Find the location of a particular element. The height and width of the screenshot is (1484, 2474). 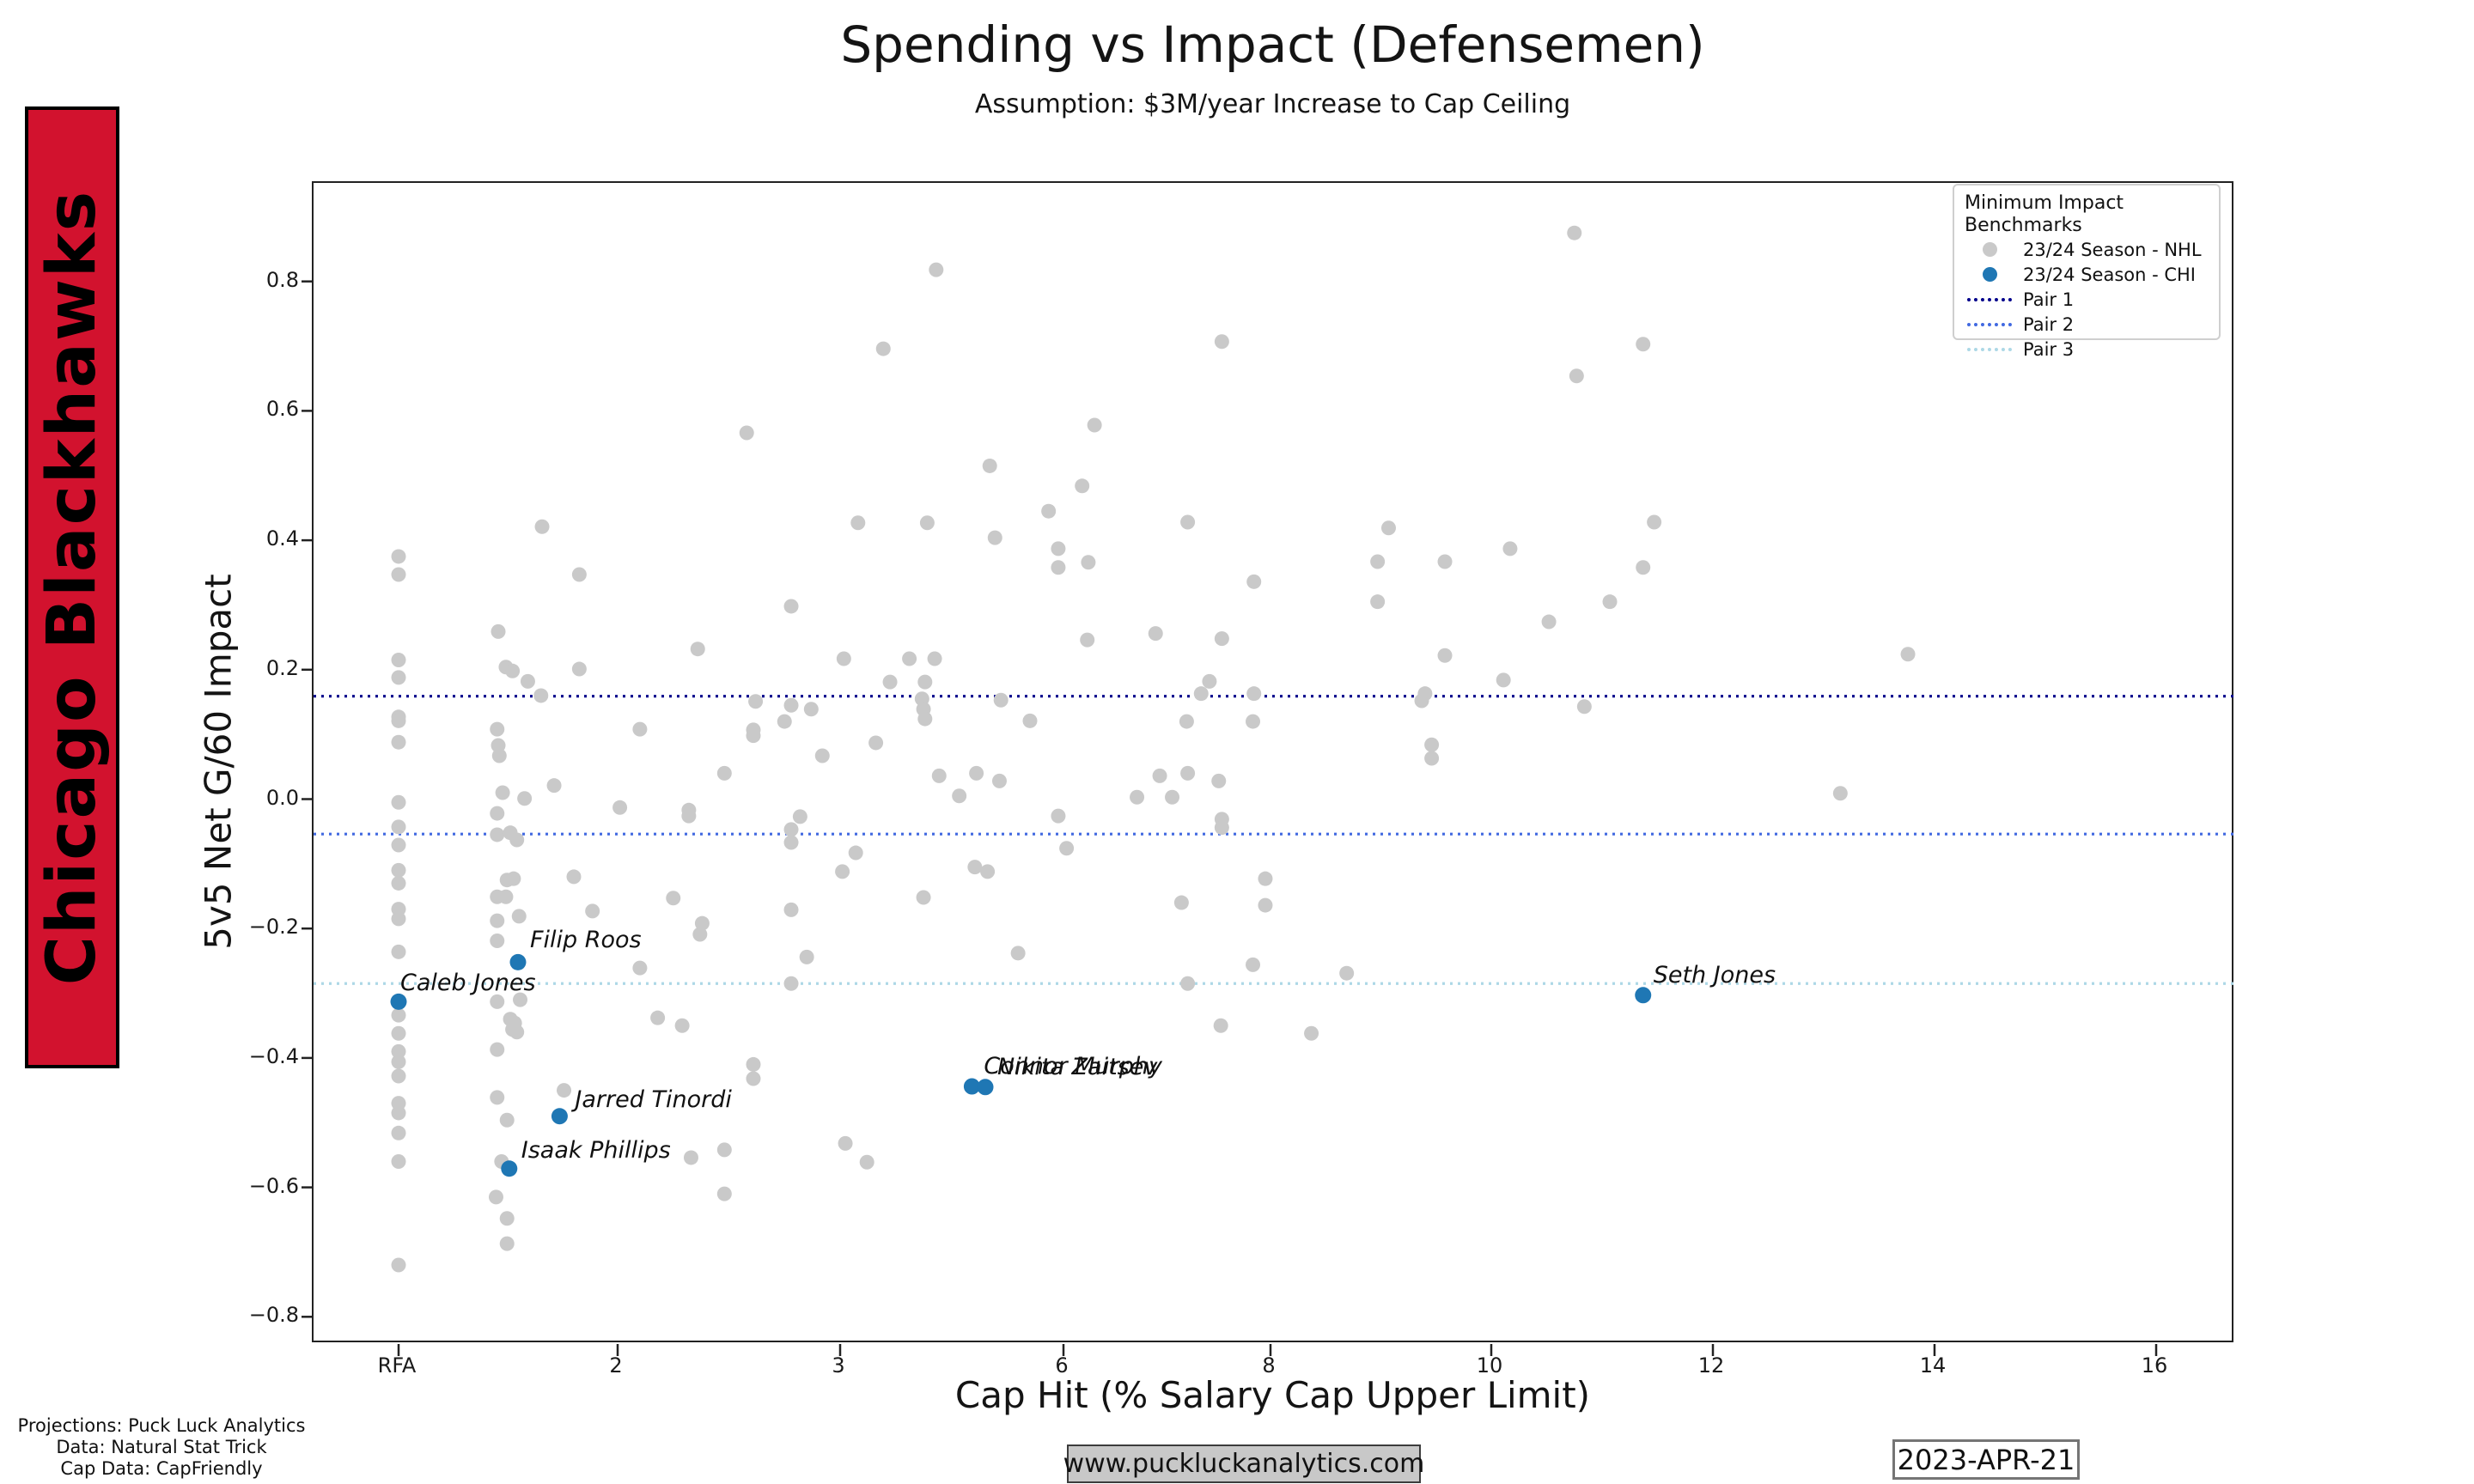

credit-line: Cap Data: CapFriendly is located at coordinates (161, 1469).